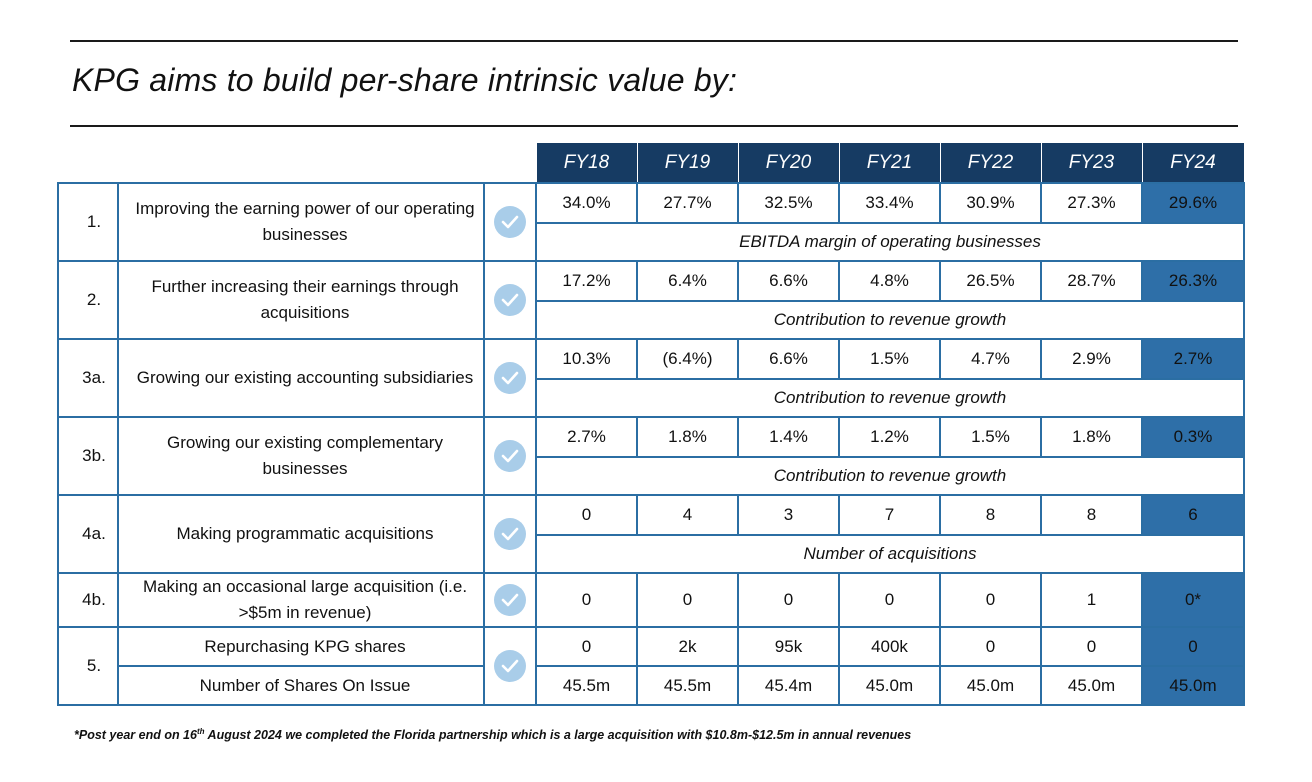 This screenshot has height=782, width=1312. I want to click on row-number: 3a., so click(88, 378).